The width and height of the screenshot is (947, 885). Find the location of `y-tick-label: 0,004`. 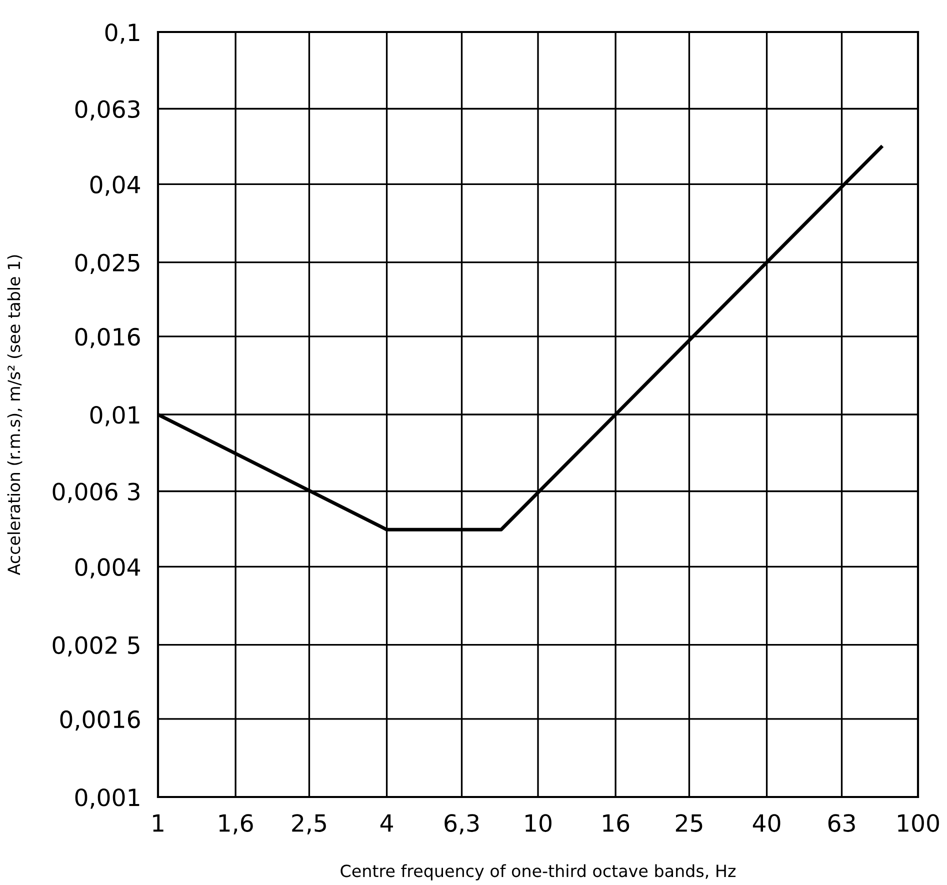

y-tick-label: 0,004 is located at coordinates (107, 568).